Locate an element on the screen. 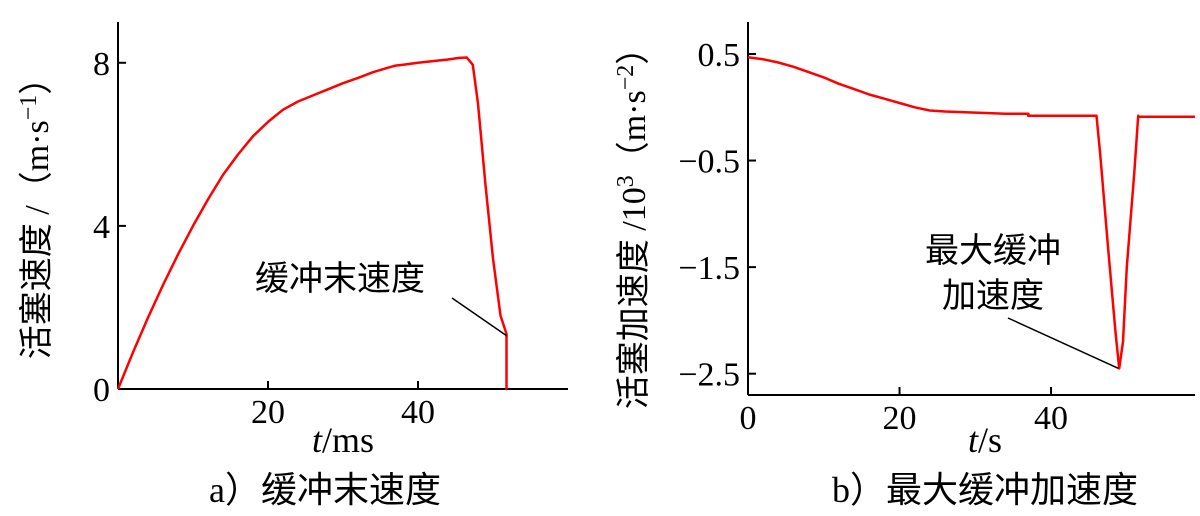 The height and width of the screenshot is (516, 1200). panel-a-caption: a）缓冲末速度 is located at coordinates (325, 490).